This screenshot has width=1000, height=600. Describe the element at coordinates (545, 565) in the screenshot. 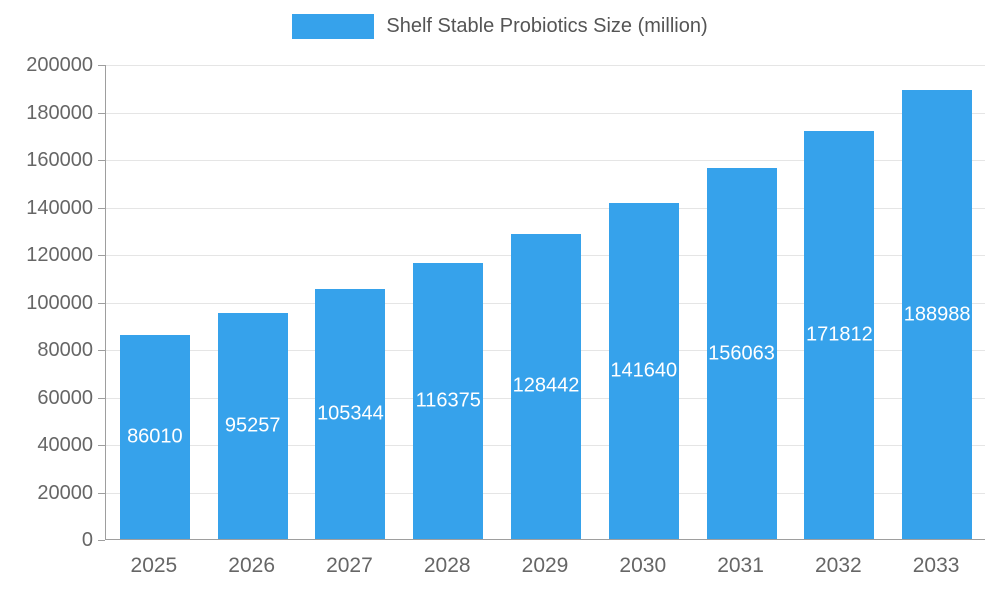

I see `x-tick-label: 2029` at that location.